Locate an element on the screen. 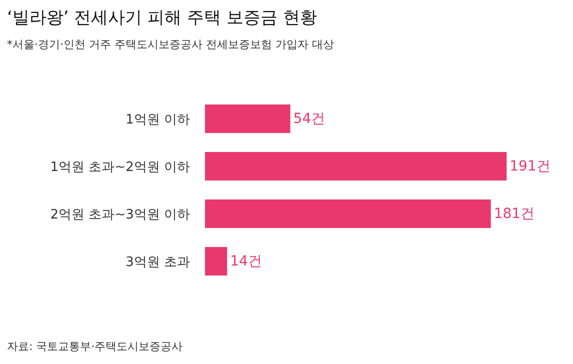 The image size is (573, 364). y-tick-label: 1억원 이하 is located at coordinates (158, 120).